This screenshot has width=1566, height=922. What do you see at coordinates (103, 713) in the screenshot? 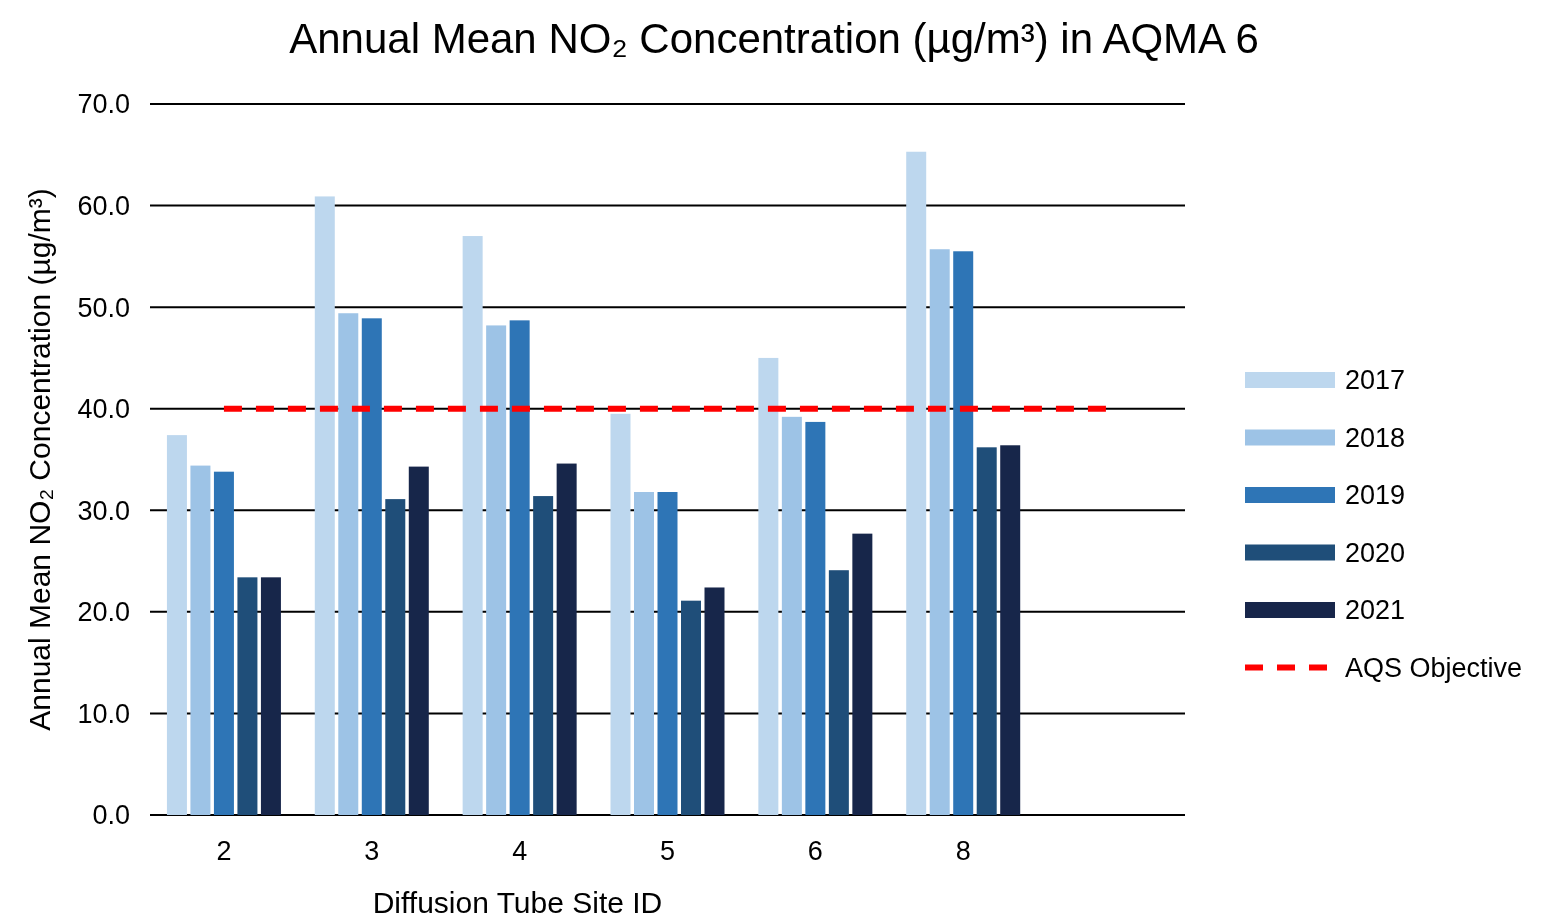
I see `y-tick-label: 10.0` at bounding box center [103, 713].